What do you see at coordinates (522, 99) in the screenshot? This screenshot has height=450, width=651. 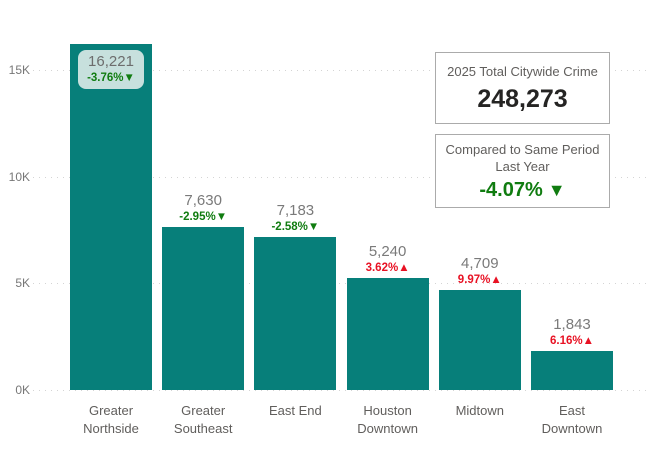 I see `total-crime-card-value: 248,273` at bounding box center [522, 99].